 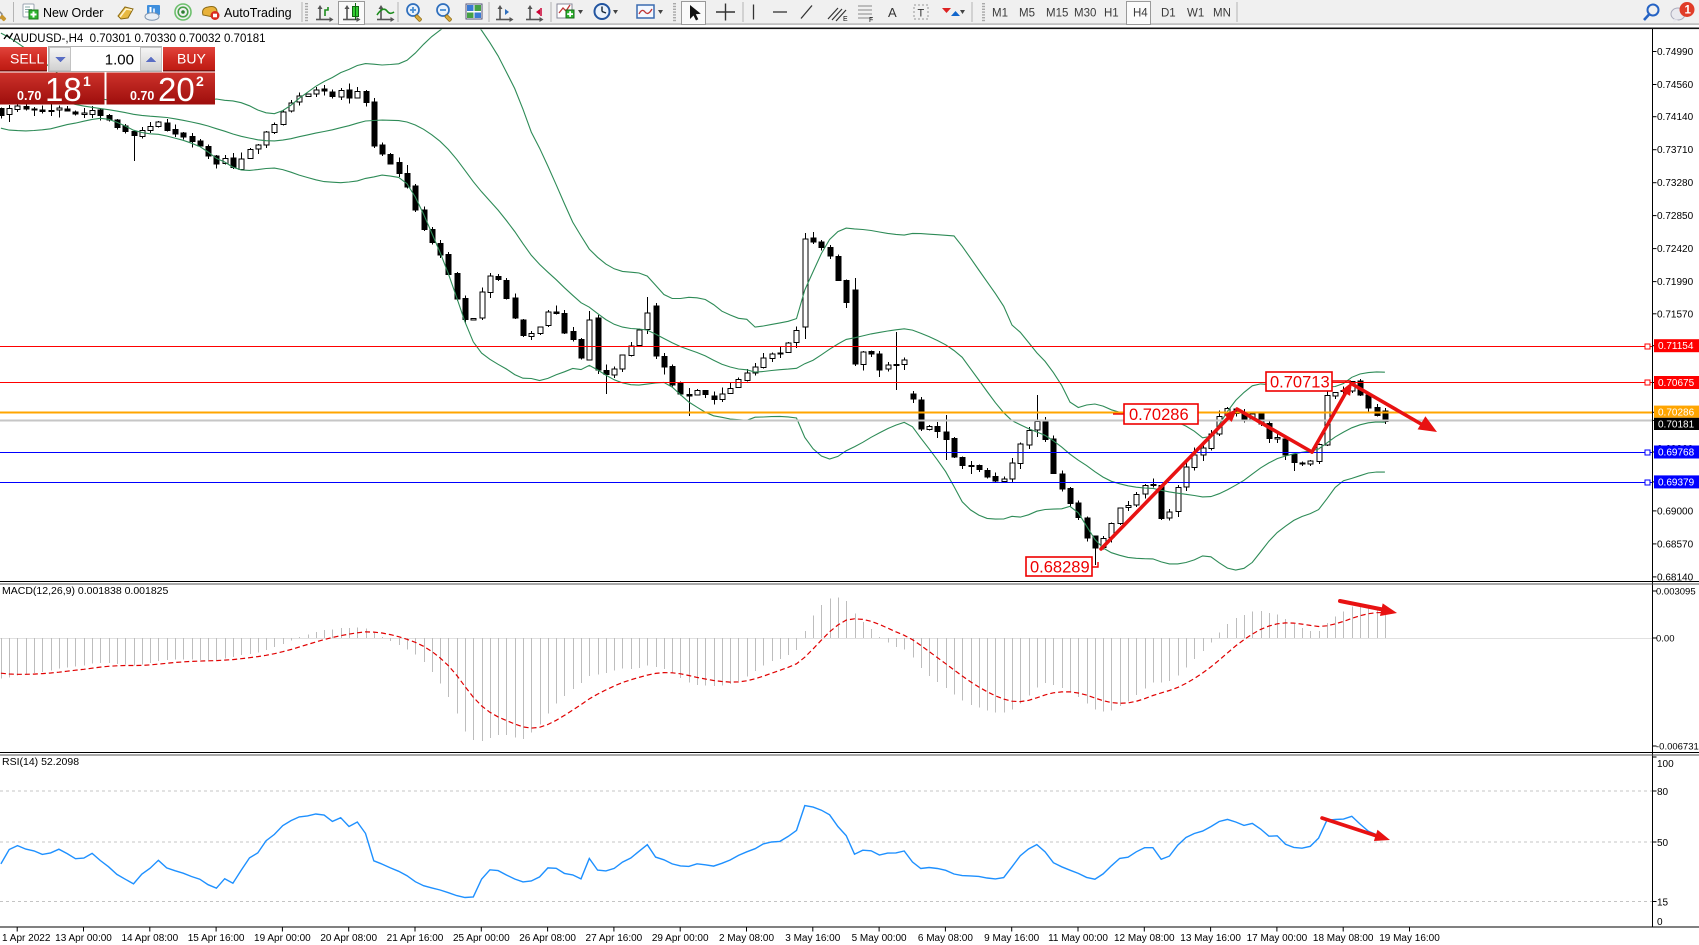 What do you see at coordinates (547, 938) in the screenshot?
I see `svg-text: 26 Apr 08:00` at bounding box center [547, 938].